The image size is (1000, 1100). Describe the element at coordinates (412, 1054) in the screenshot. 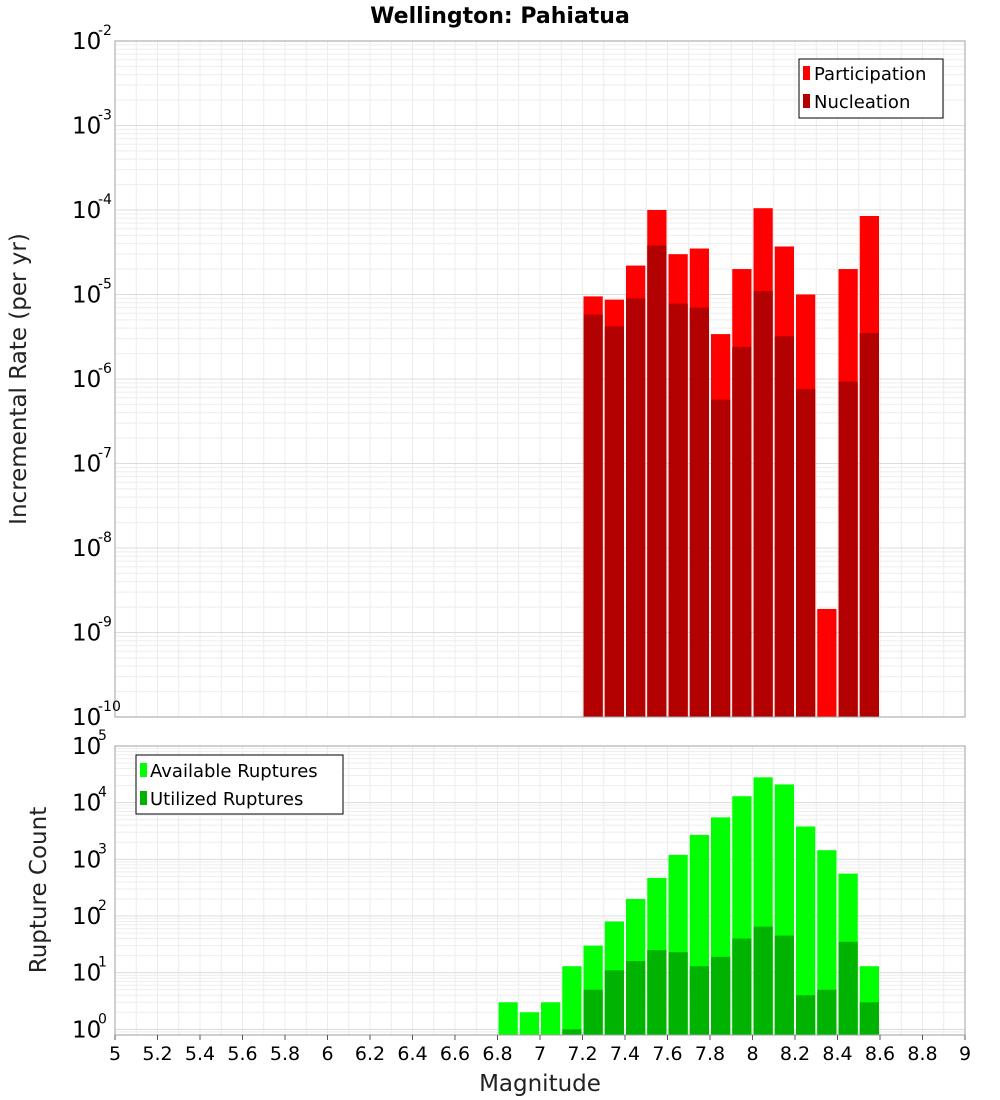

I see `x-tick-label: 6.4` at that location.